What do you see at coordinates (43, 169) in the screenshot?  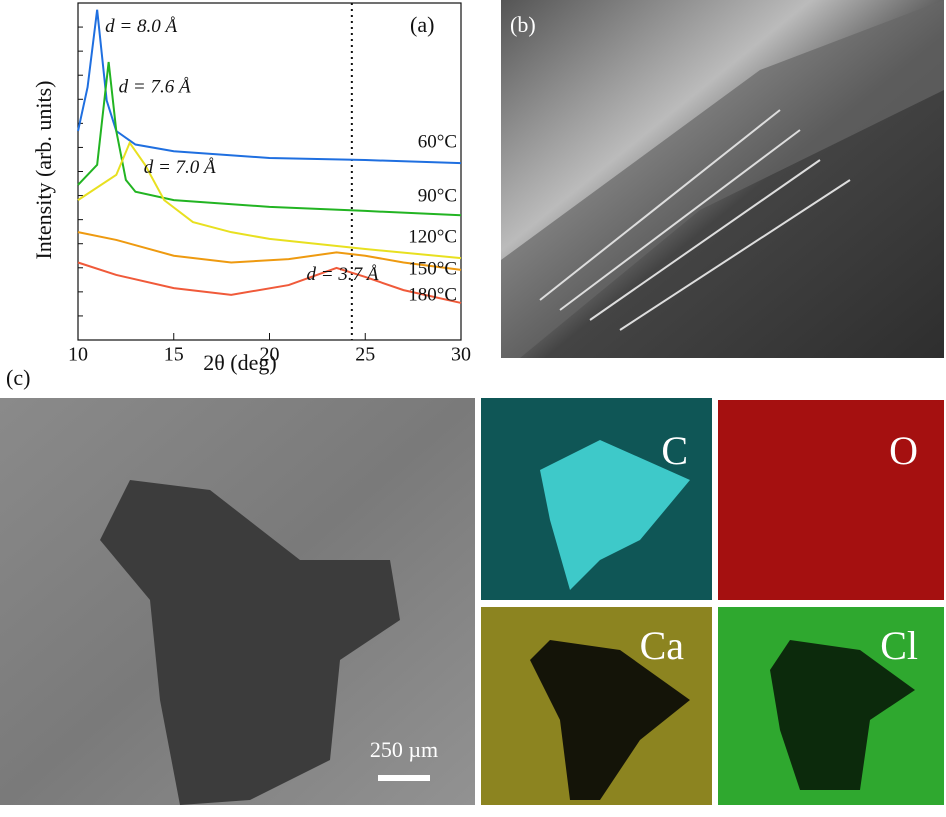 I see `y-axis-label: Intensity (arb. units)` at bounding box center [43, 169].